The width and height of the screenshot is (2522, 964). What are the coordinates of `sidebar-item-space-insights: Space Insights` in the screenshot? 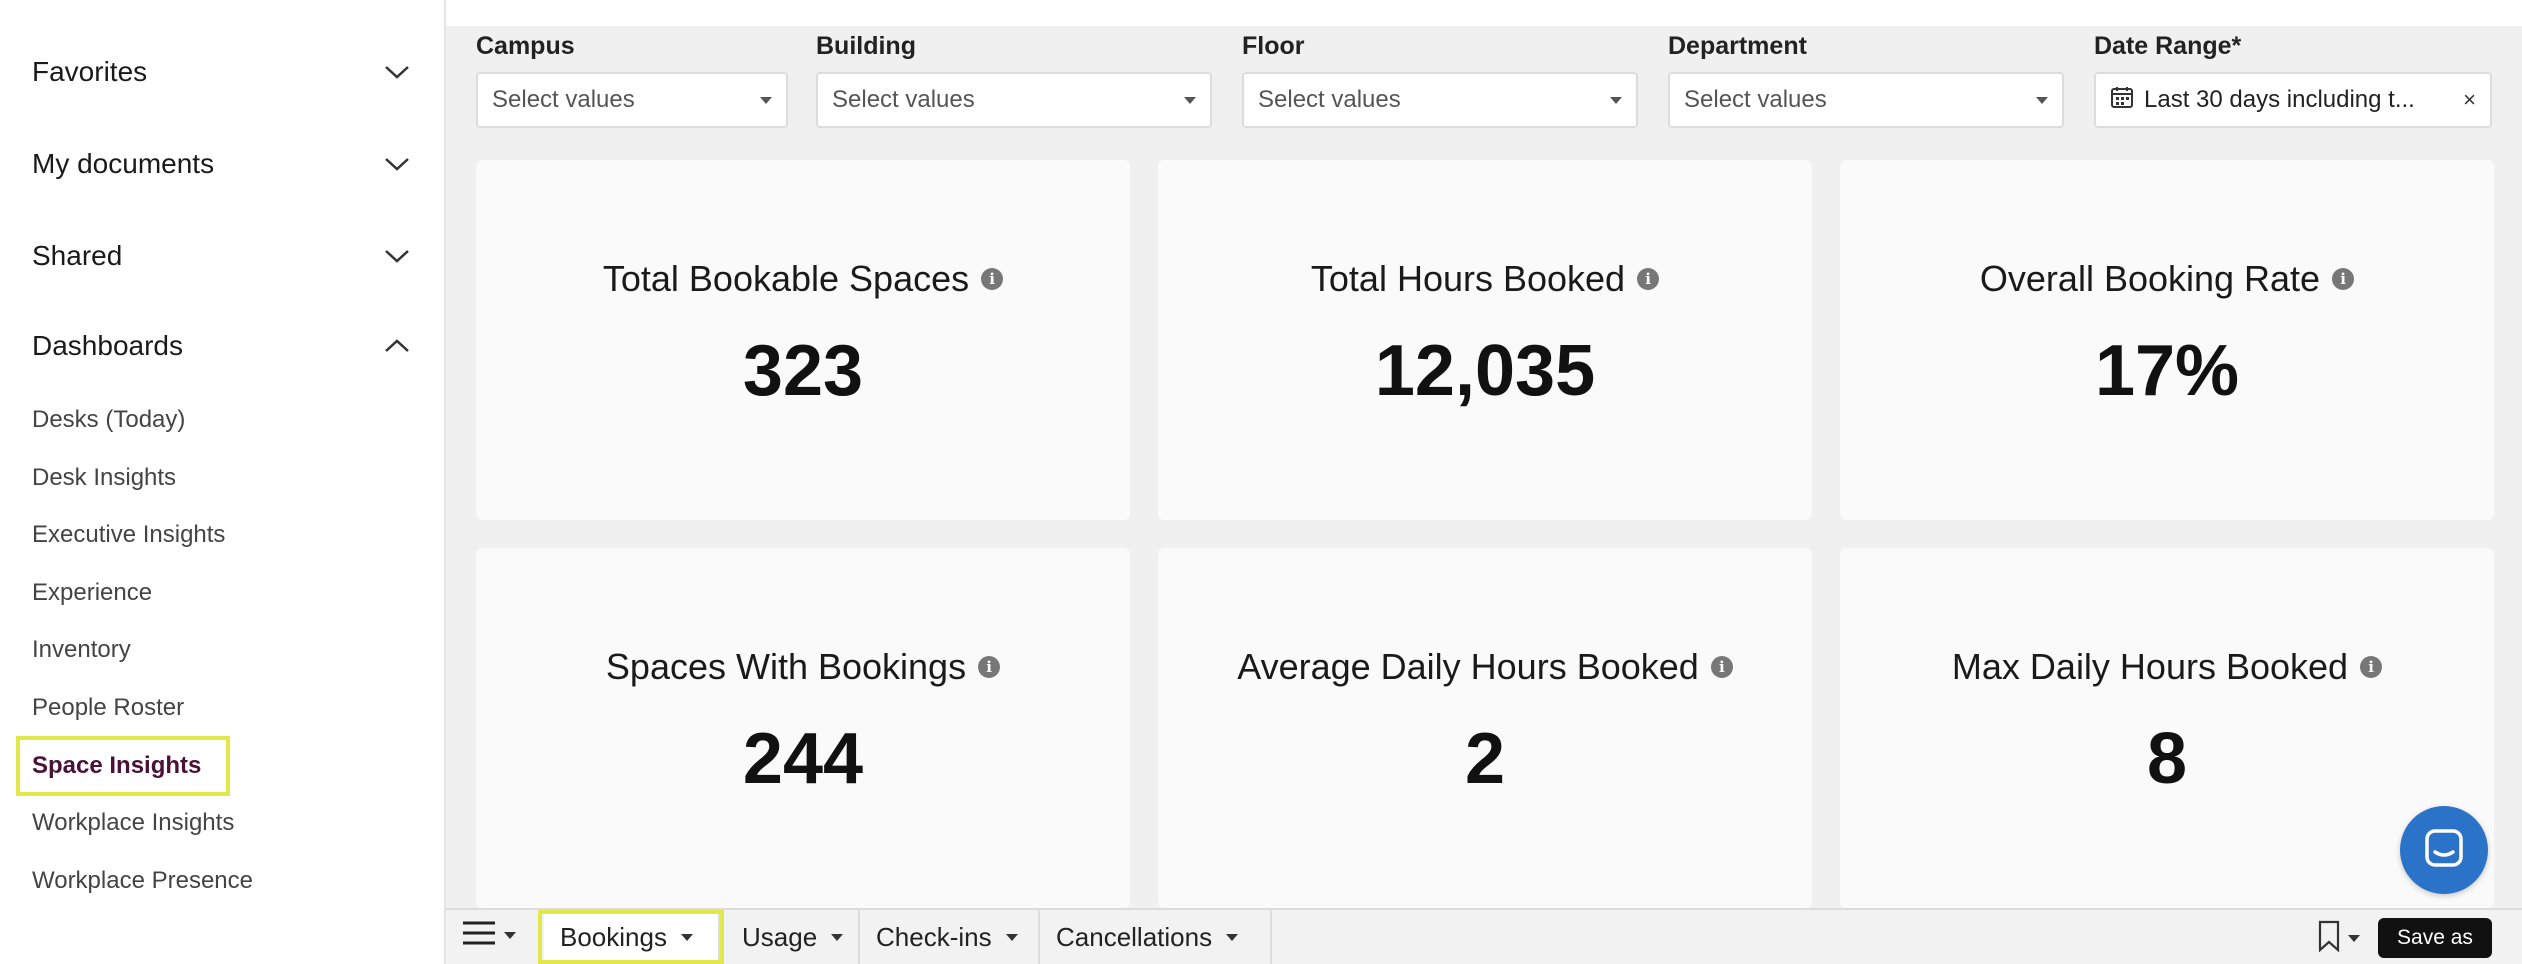 It's located at (117, 765).